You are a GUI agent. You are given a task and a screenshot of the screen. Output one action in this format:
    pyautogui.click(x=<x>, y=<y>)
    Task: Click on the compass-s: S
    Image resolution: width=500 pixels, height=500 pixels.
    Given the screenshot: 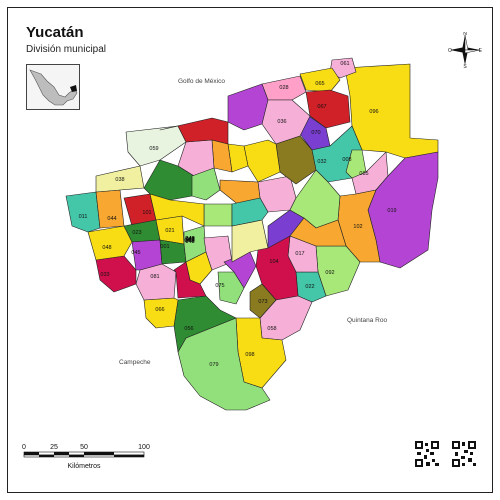 What is the action you would take?
    pyautogui.click(x=465, y=66)
    